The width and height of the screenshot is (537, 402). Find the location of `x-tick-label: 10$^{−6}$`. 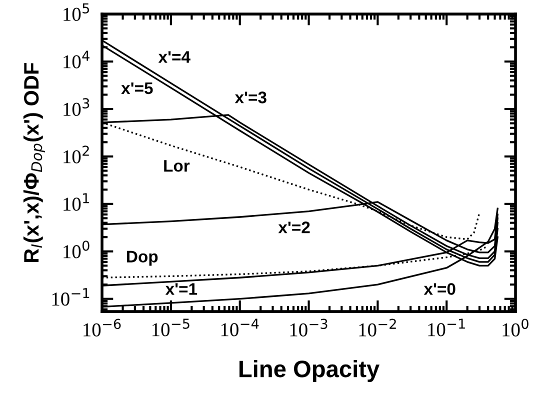

x-tick-label: 10$^{−6}$ is located at coordinates (102, 327).